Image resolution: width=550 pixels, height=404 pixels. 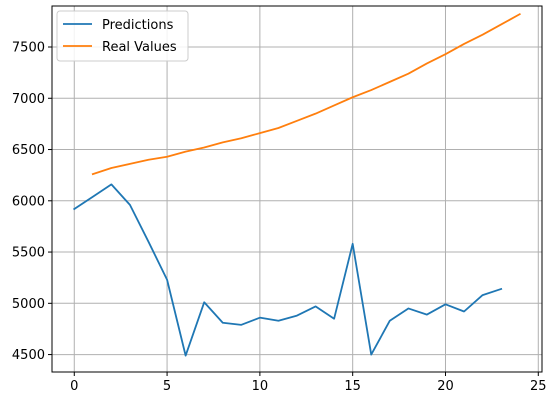 I want to click on x-tick-label: 0, so click(x=74, y=386).